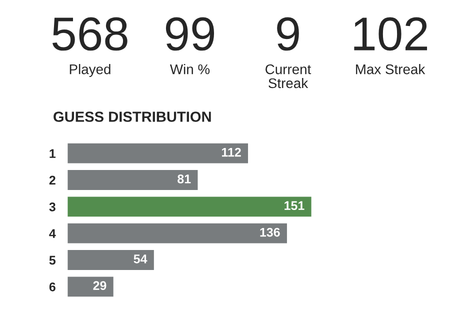 The height and width of the screenshot is (323, 470). I want to click on data-label: 136, so click(270, 232).